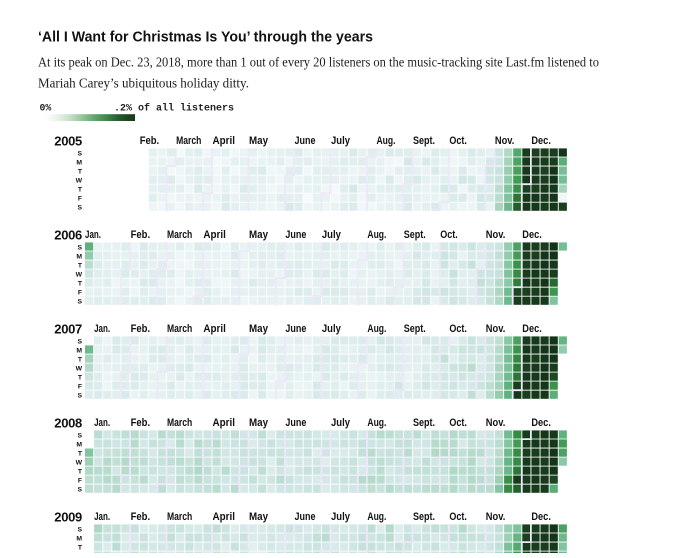  I want to click on svg-text: 2008, so click(68, 423).